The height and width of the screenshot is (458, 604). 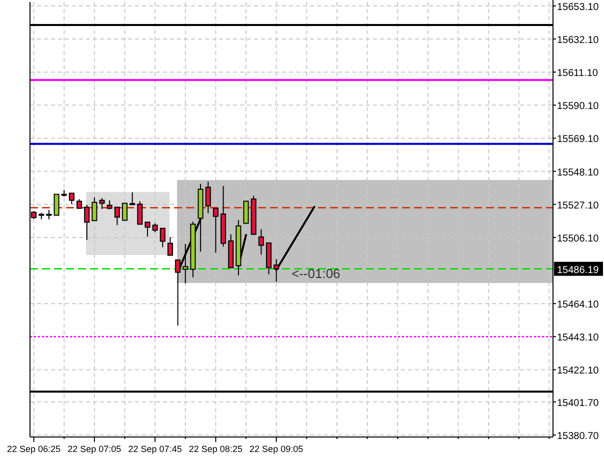 I want to click on y-tick-label: 15632.10, so click(x=578, y=40).